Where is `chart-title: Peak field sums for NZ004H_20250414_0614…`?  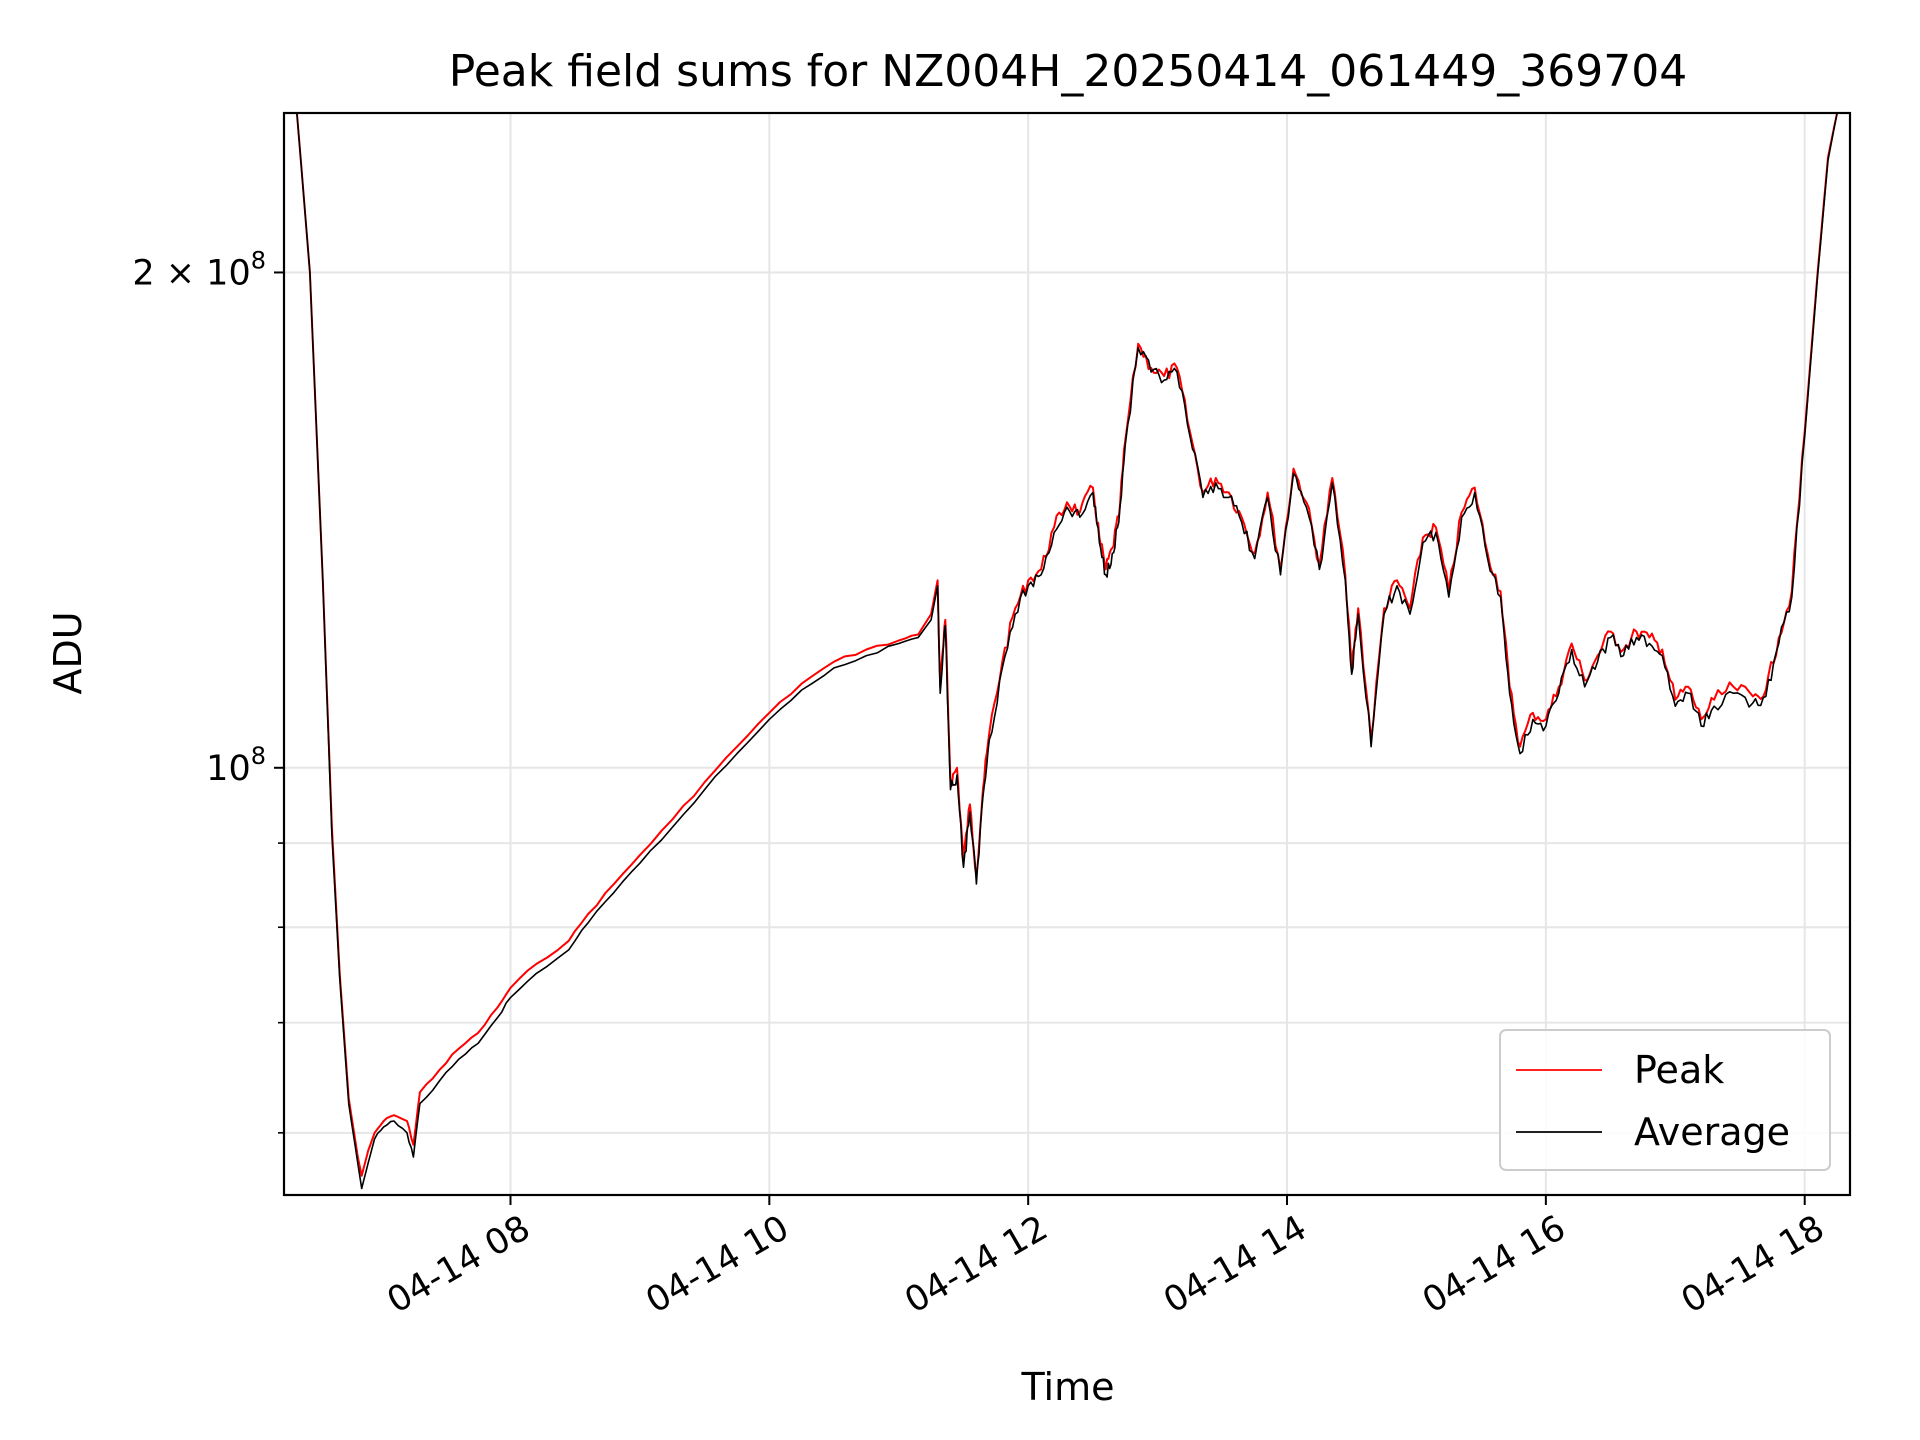
chart-title: Peak field sums for NZ004H_20250414_0614… is located at coordinates (1068, 71).